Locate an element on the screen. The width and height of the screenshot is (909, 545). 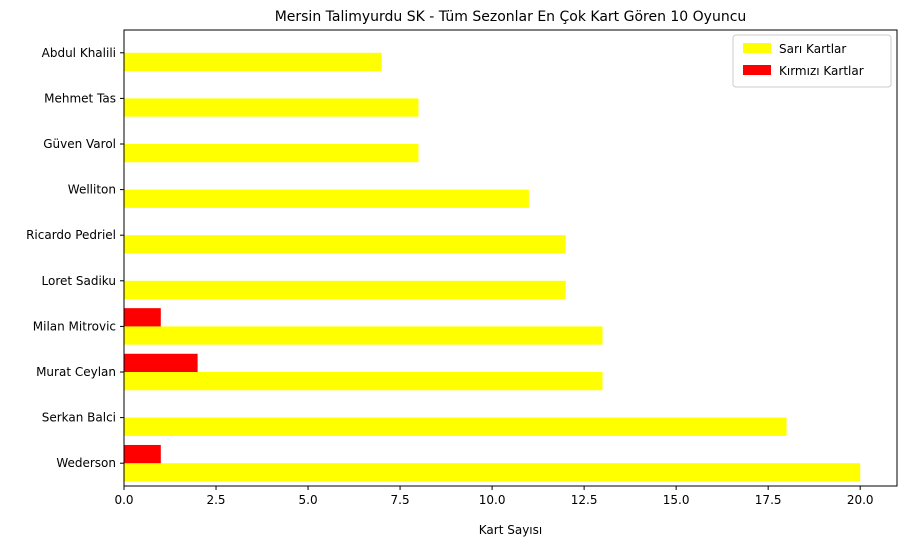
bar-yellow-murat-ceylan is located at coordinates (363, 381).